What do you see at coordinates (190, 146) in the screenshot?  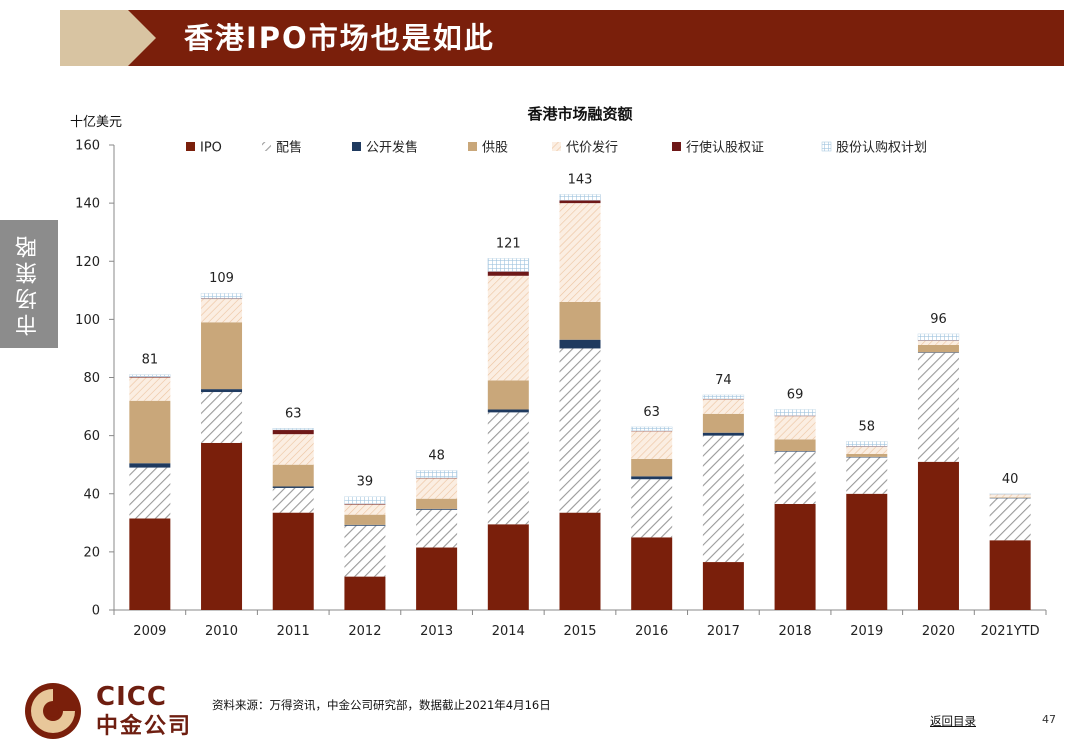 I see `legend-swatch-ipo` at bounding box center [190, 146].